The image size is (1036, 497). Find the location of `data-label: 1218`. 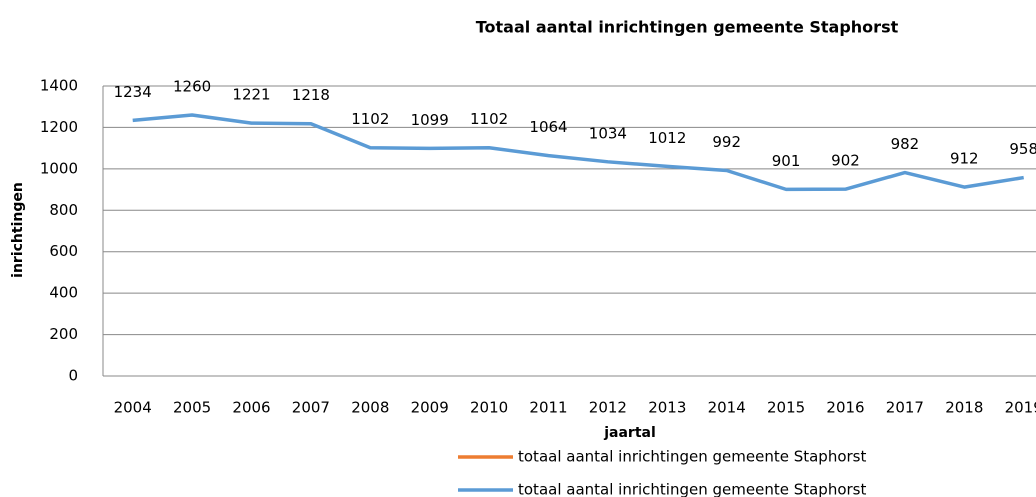

data-label: 1218 is located at coordinates (311, 95).